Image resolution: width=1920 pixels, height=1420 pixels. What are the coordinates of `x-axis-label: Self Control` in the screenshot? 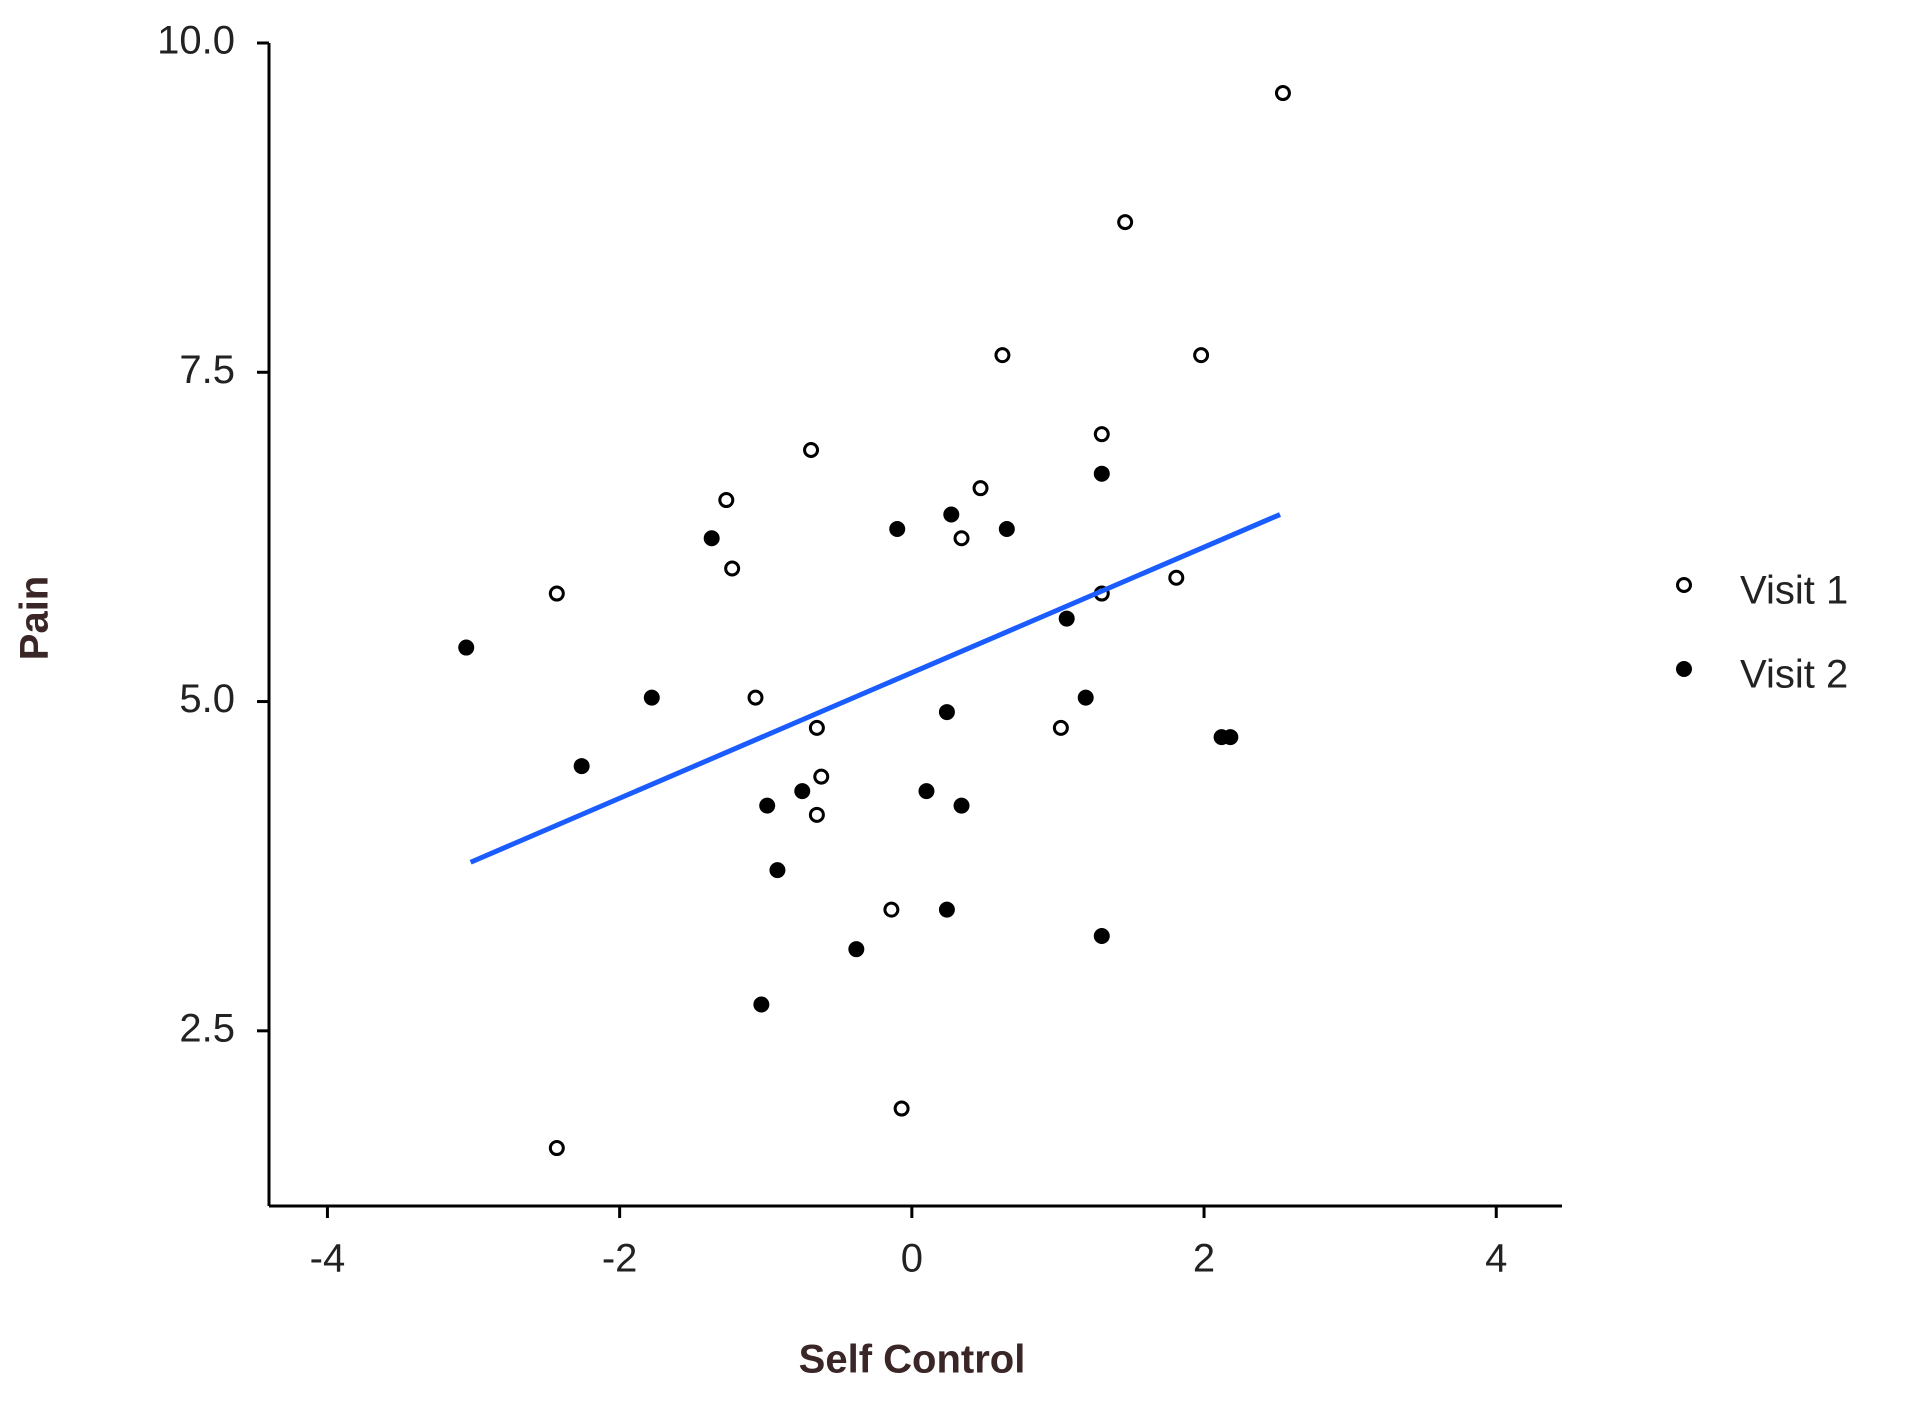 It's located at (912, 1360).